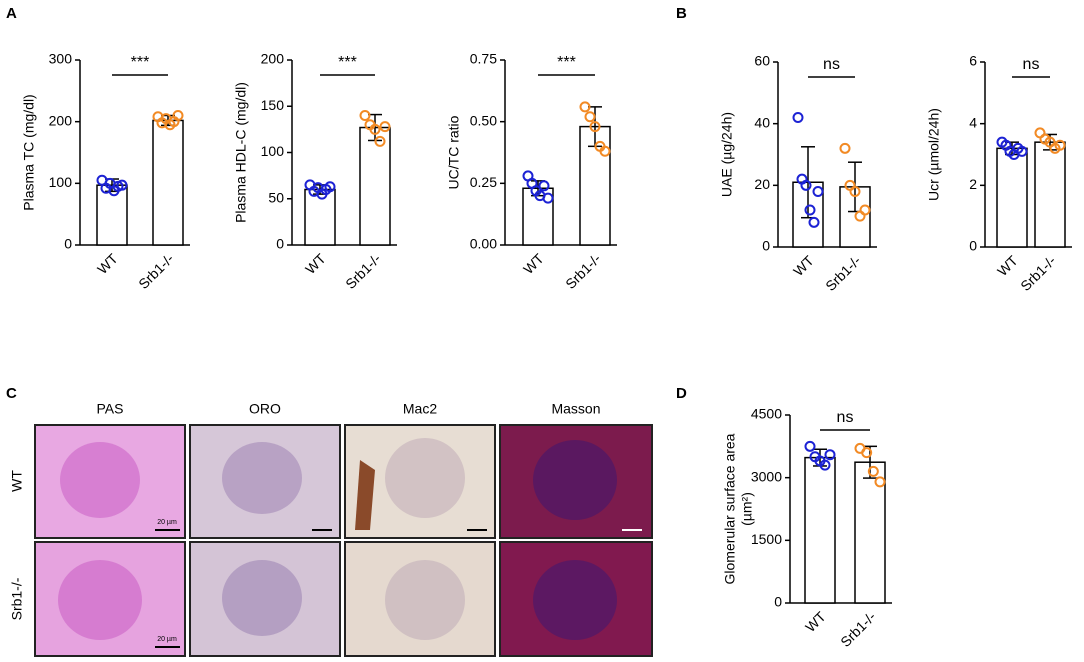 This screenshot has width=1084, height=662. What do you see at coordinates (766, 476) in the screenshot?
I see `y-tick-label: 3000` at bounding box center [766, 476].